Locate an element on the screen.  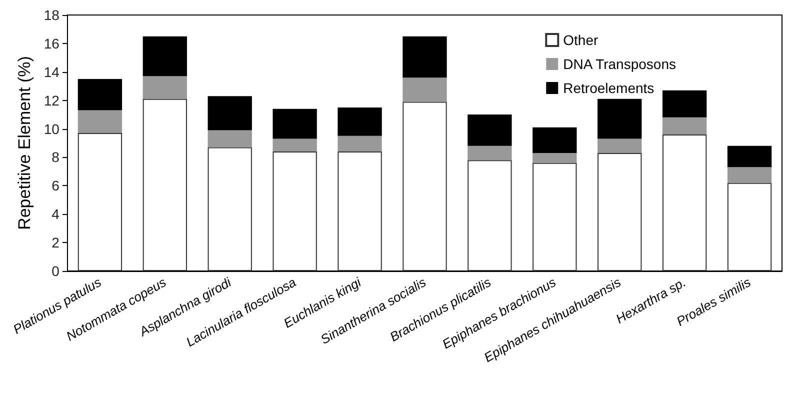
y-tick-label: 0 is located at coordinates (56, 271).